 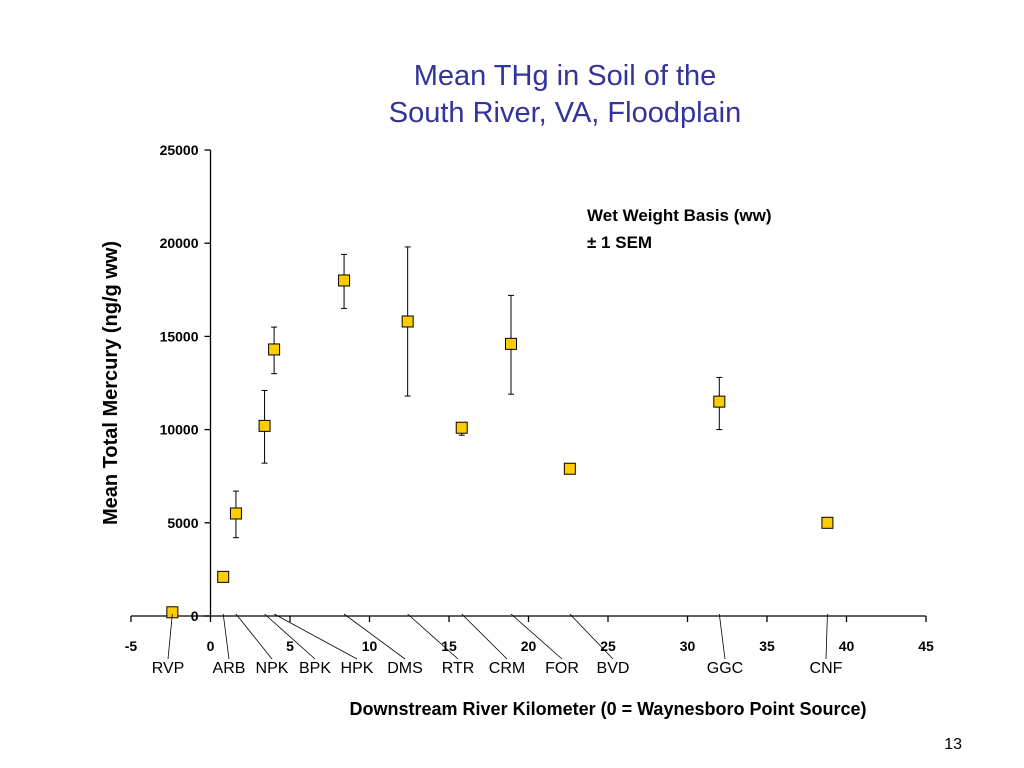 What do you see at coordinates (679, 215) in the screenshot?
I see `annotation-weight-basis: Wet Weight Basis (ww)` at bounding box center [679, 215].